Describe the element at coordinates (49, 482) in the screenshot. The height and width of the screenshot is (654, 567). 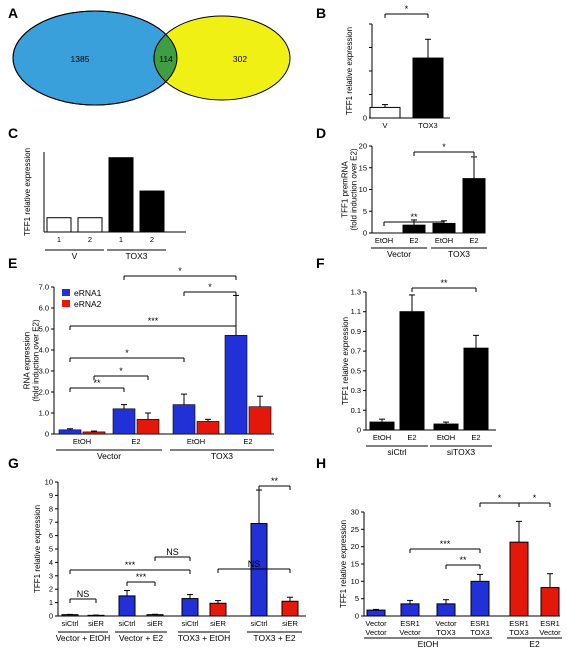
I see `panel-g-y-tick-label: 10` at that location.